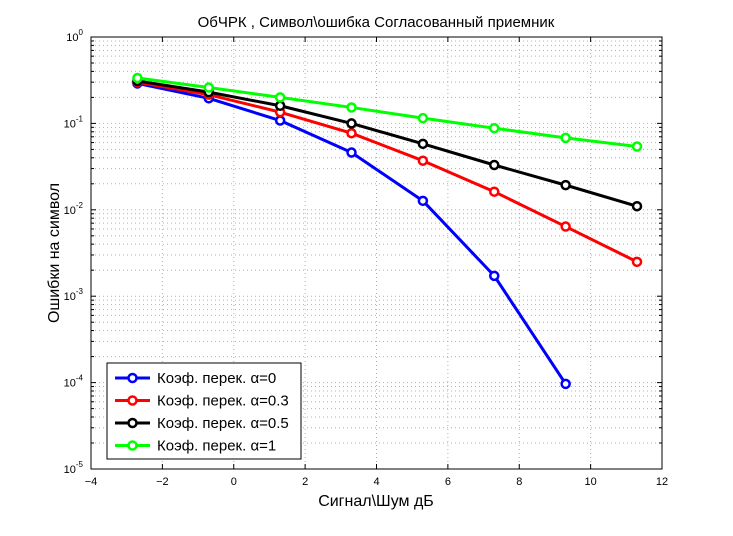 This screenshot has width=733, height=536. Describe the element at coordinates (223, 401) in the screenshot. I see `legend-label: Коэф. перек. α=0.3` at that location.